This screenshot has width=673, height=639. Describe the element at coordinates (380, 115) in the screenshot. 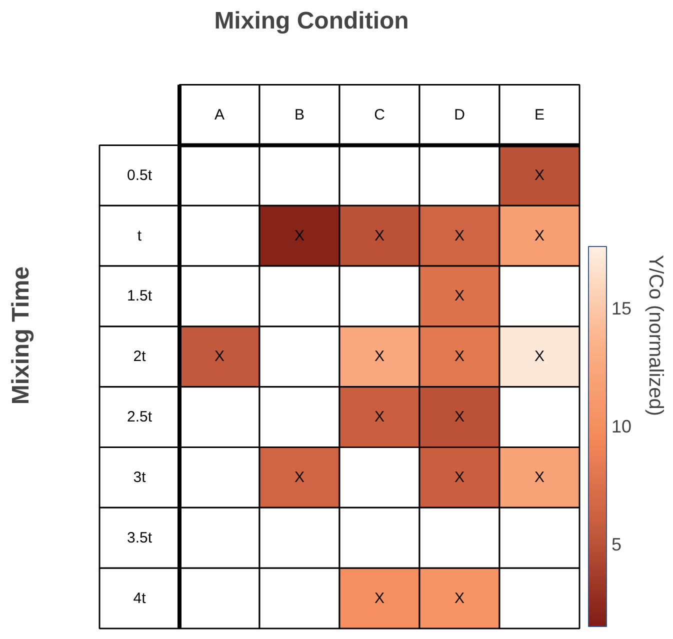

I see `x-tick-label: C` at that location.